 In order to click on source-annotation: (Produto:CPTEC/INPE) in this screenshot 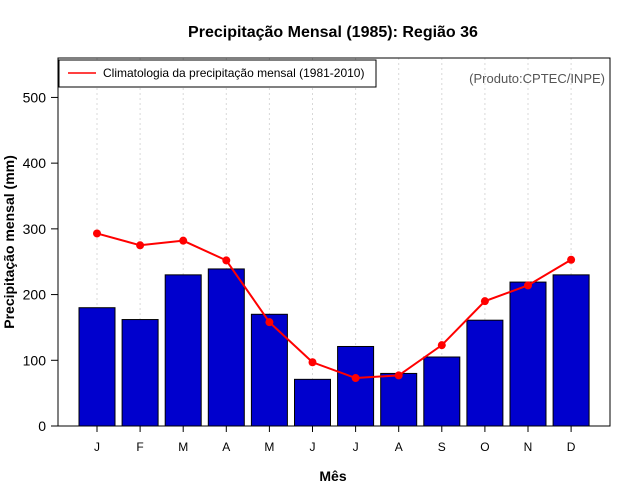, I will do `click(537, 78)`.